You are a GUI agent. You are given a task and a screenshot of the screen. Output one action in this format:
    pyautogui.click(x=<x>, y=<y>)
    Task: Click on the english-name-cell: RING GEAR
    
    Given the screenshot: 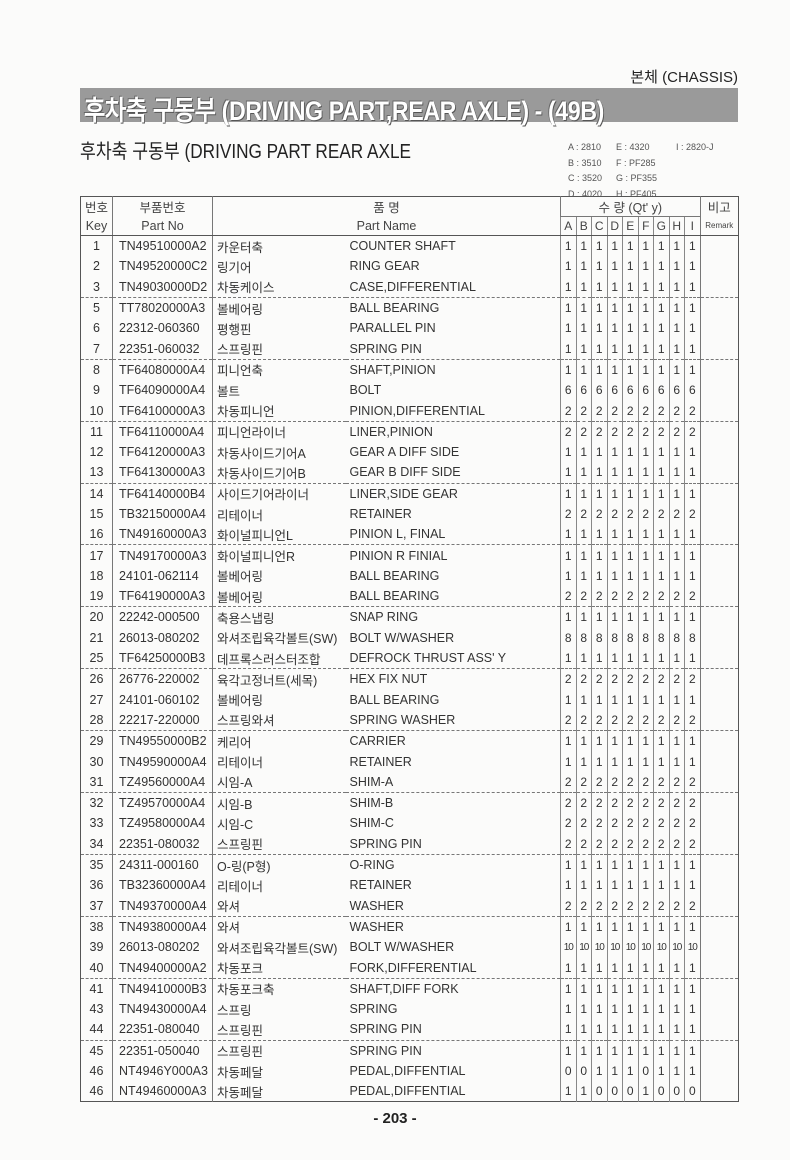 What is the action you would take?
    pyautogui.click(x=384, y=266)
    